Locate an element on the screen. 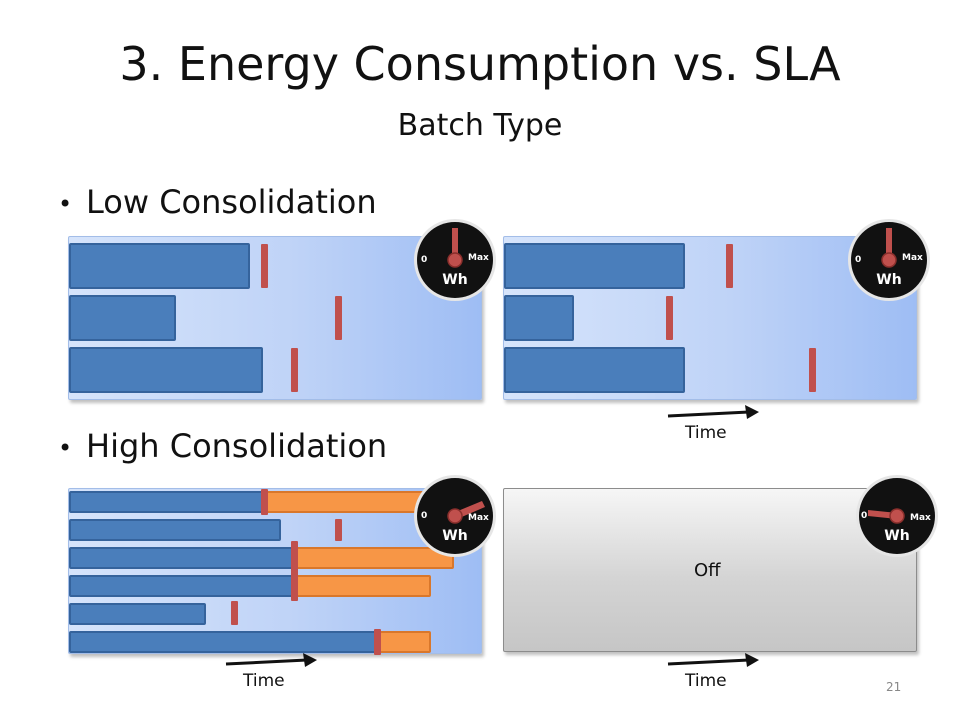  server-panel-high-2-off is located at coordinates (710, 570).